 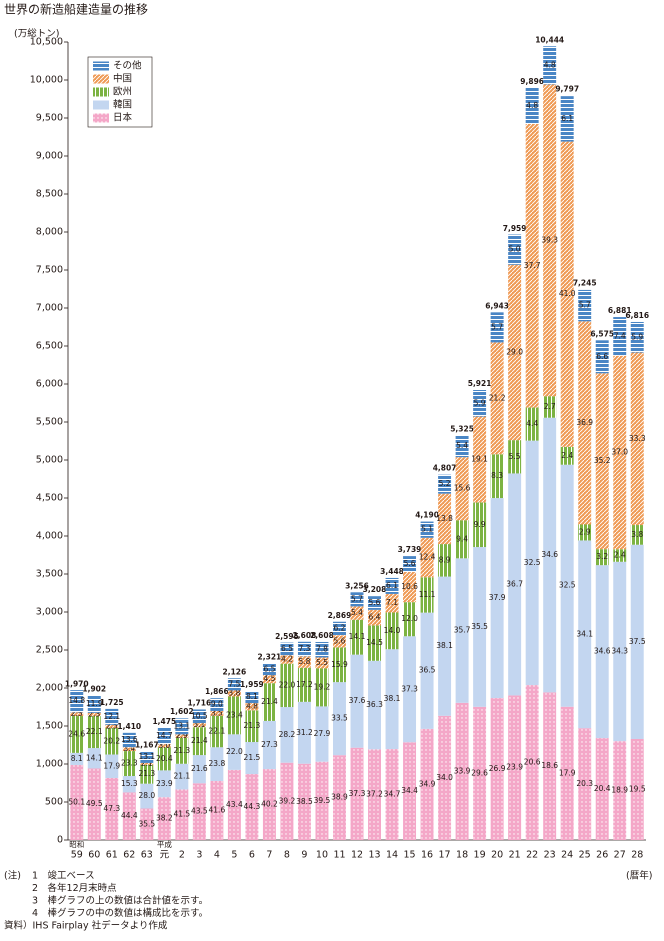 I want to click on segment-label: 38.9, so click(x=339, y=797).